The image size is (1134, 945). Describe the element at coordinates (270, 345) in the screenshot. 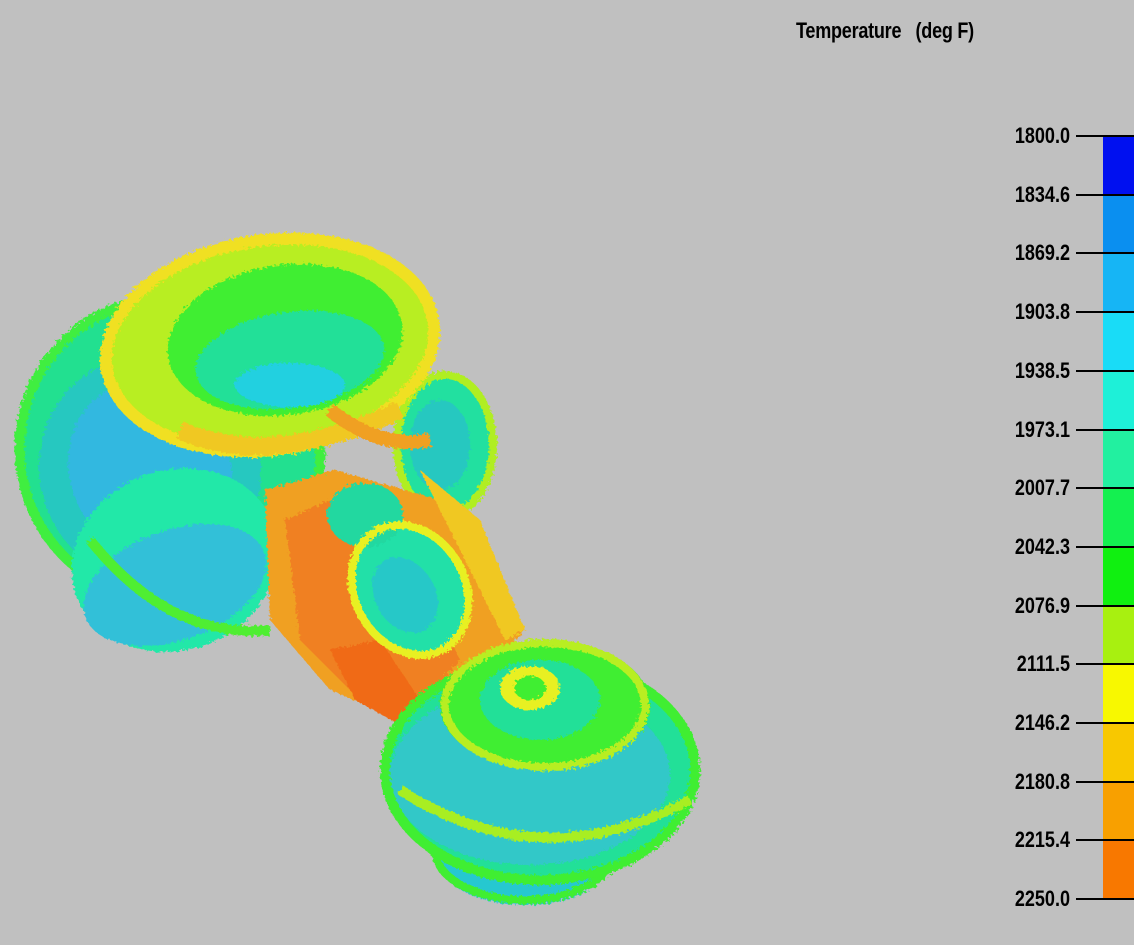

I see `large-end-hub-ring` at that location.